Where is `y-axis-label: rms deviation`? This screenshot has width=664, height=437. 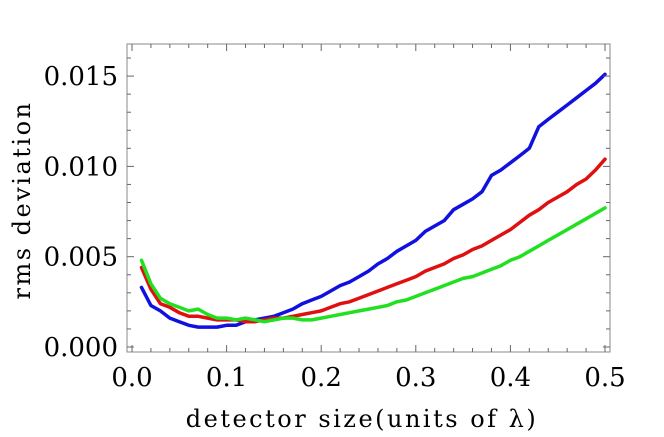
y-axis-label: rms deviation is located at coordinates (22, 199).